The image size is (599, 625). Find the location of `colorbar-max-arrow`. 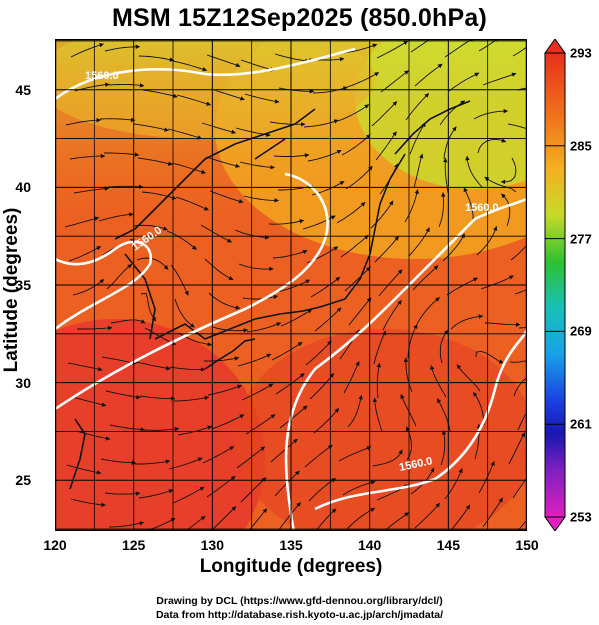

colorbar-max-arrow is located at coordinates (555, 46).